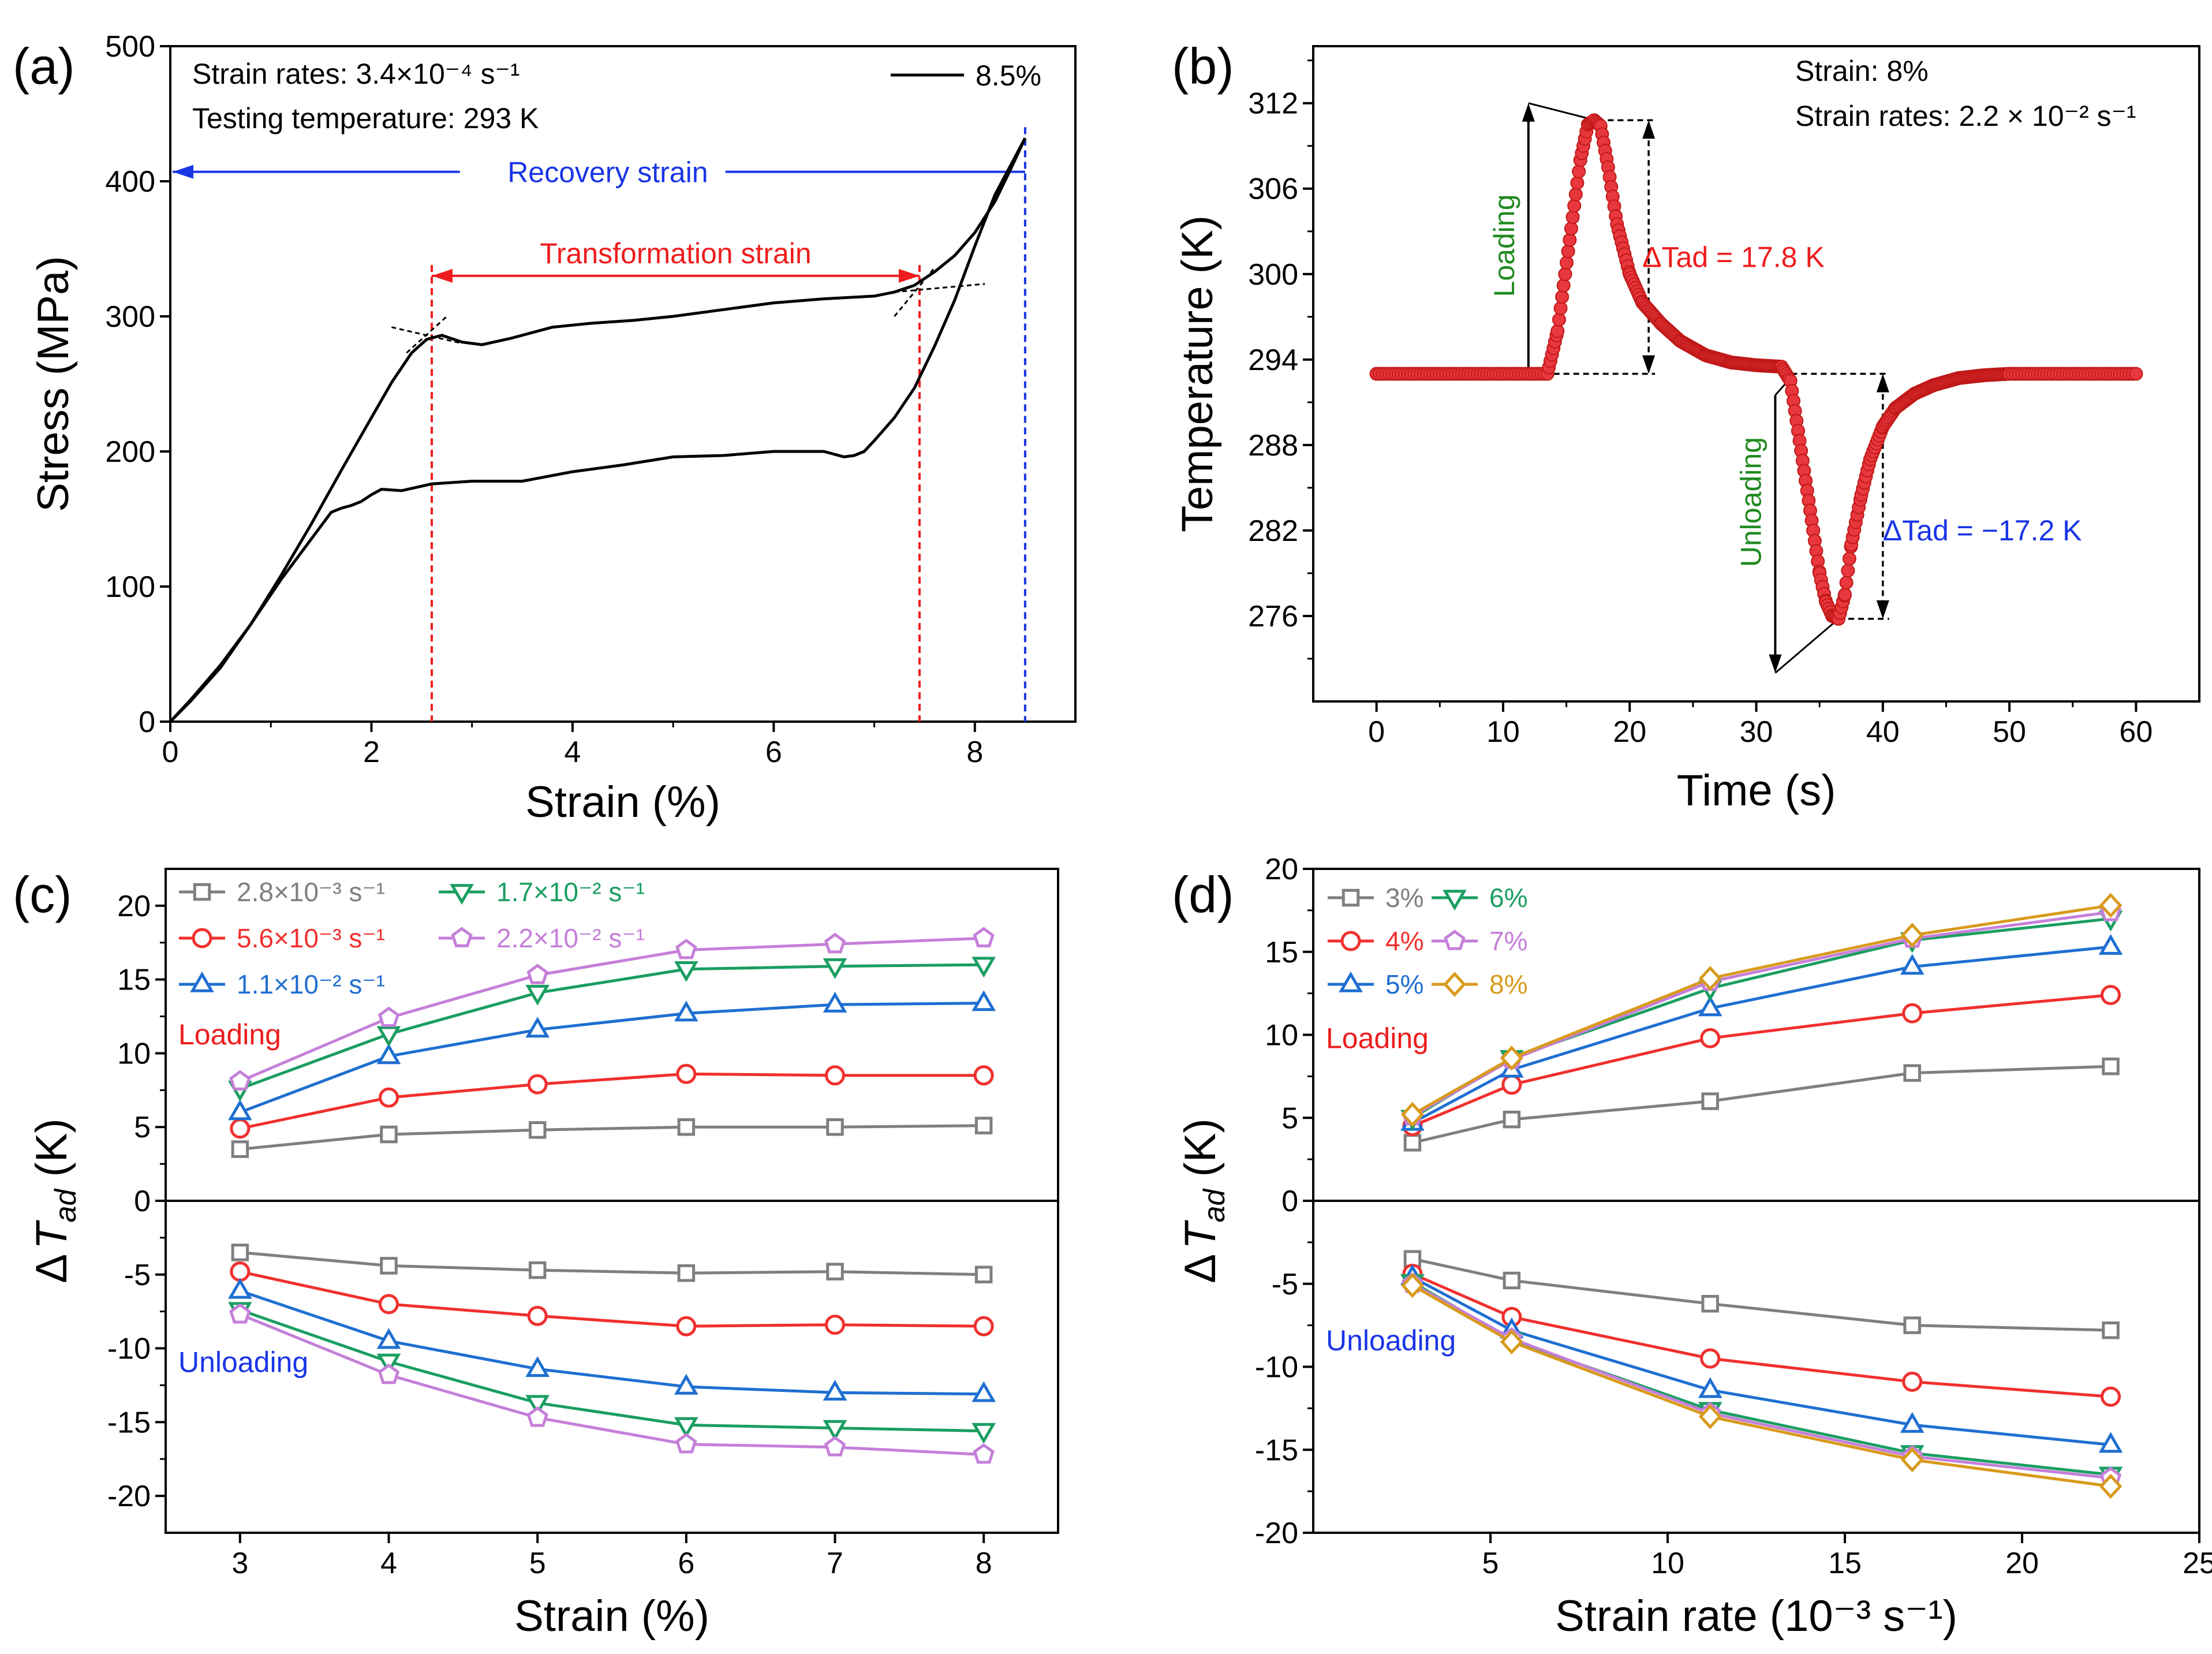  Describe the element at coordinates (1203, 894) in the screenshot. I see `panel-label: (d)` at that location.